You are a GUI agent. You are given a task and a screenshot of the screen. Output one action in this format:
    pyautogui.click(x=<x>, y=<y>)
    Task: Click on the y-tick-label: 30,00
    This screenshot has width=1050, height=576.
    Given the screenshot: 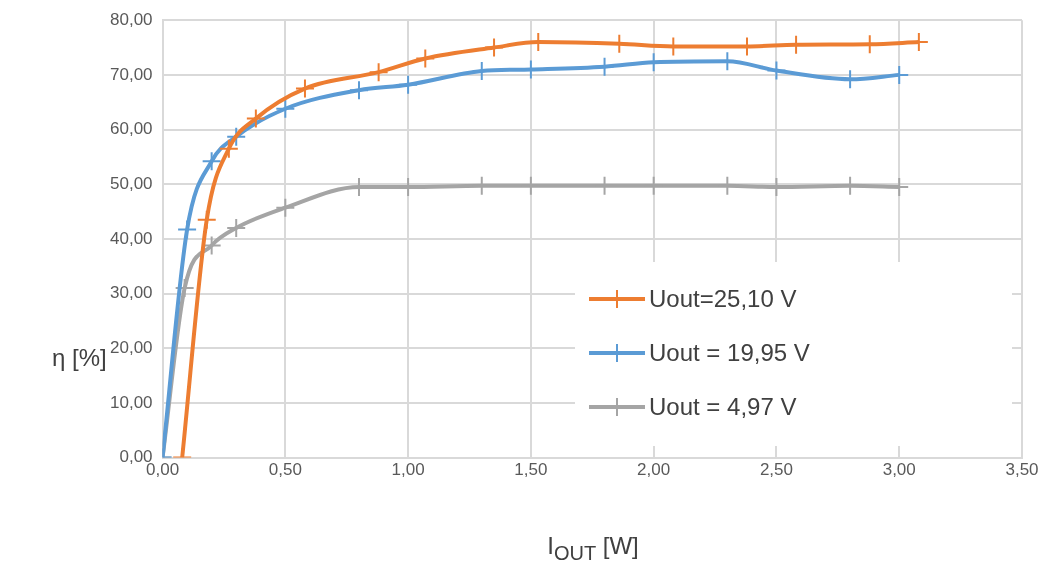 What is the action you would take?
    pyautogui.click(x=131, y=293)
    